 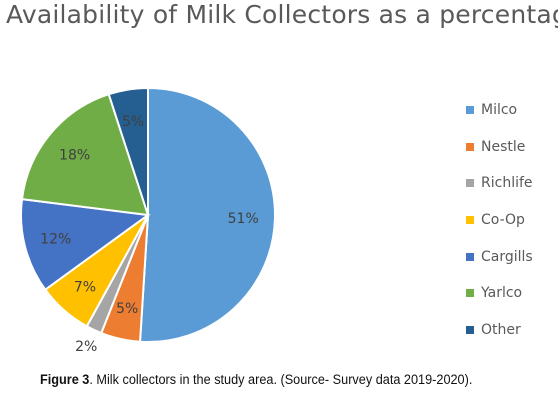 I want to click on legend-item-nestle: Nestle, so click(x=499, y=147).